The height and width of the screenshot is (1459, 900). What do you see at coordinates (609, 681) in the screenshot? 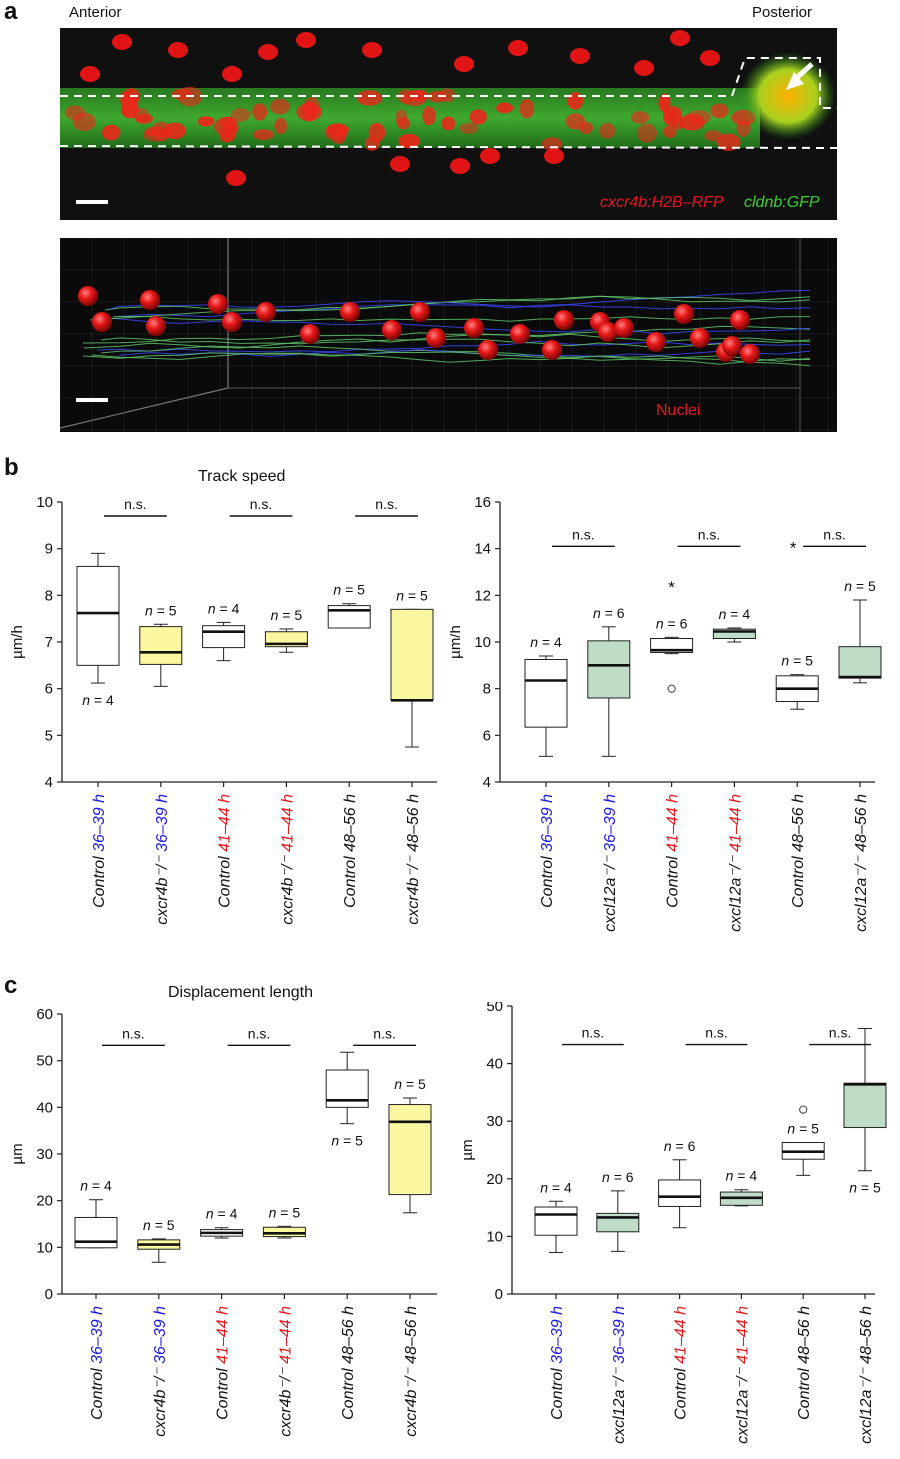
I see `box-1: n = 6` at bounding box center [609, 681].